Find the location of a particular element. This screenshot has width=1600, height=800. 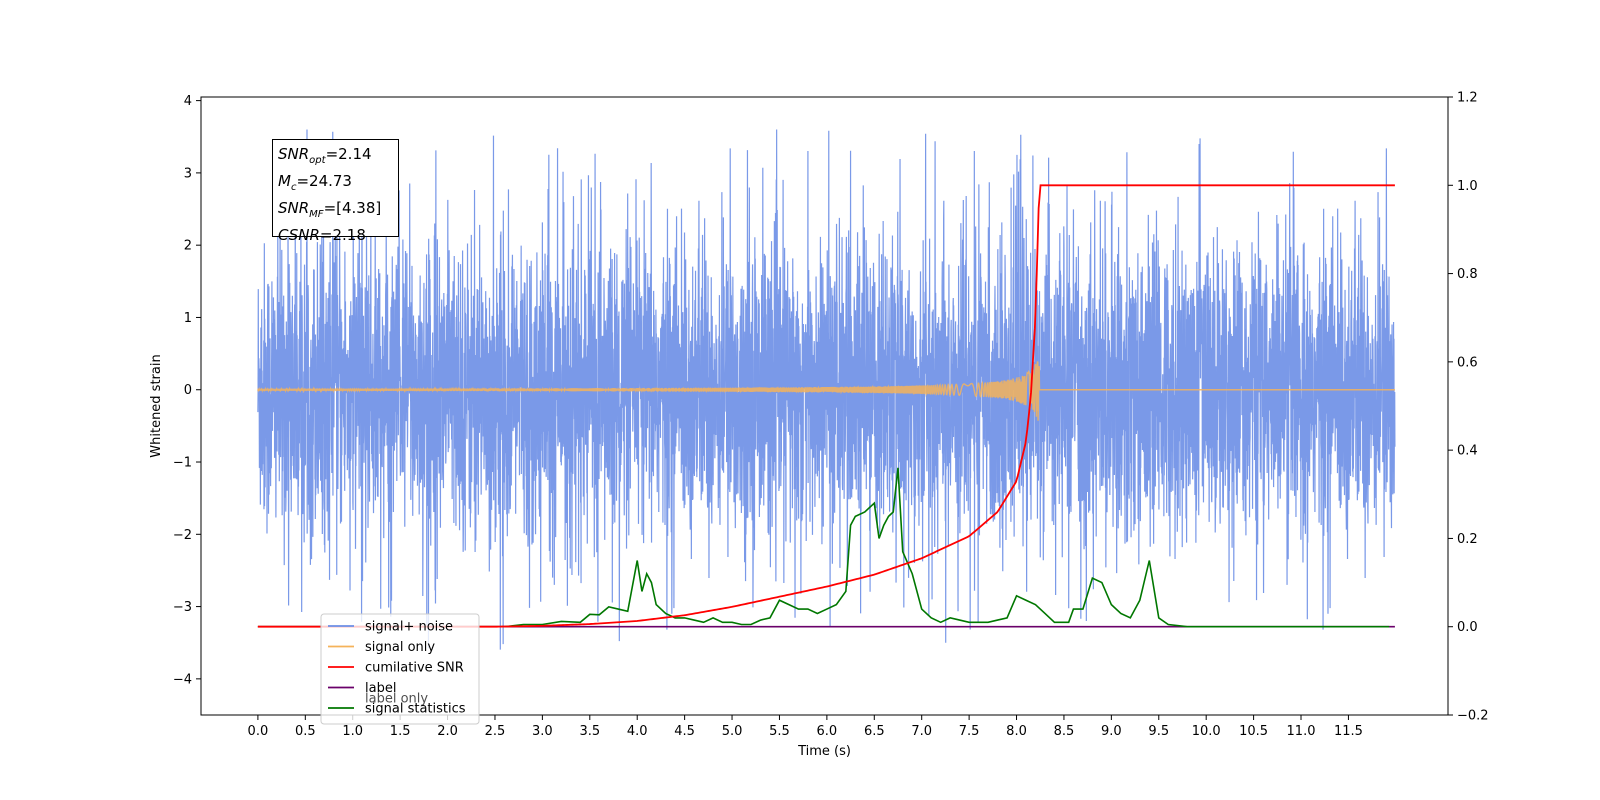

y-left-tick-label: 3 is located at coordinates (188, 173).